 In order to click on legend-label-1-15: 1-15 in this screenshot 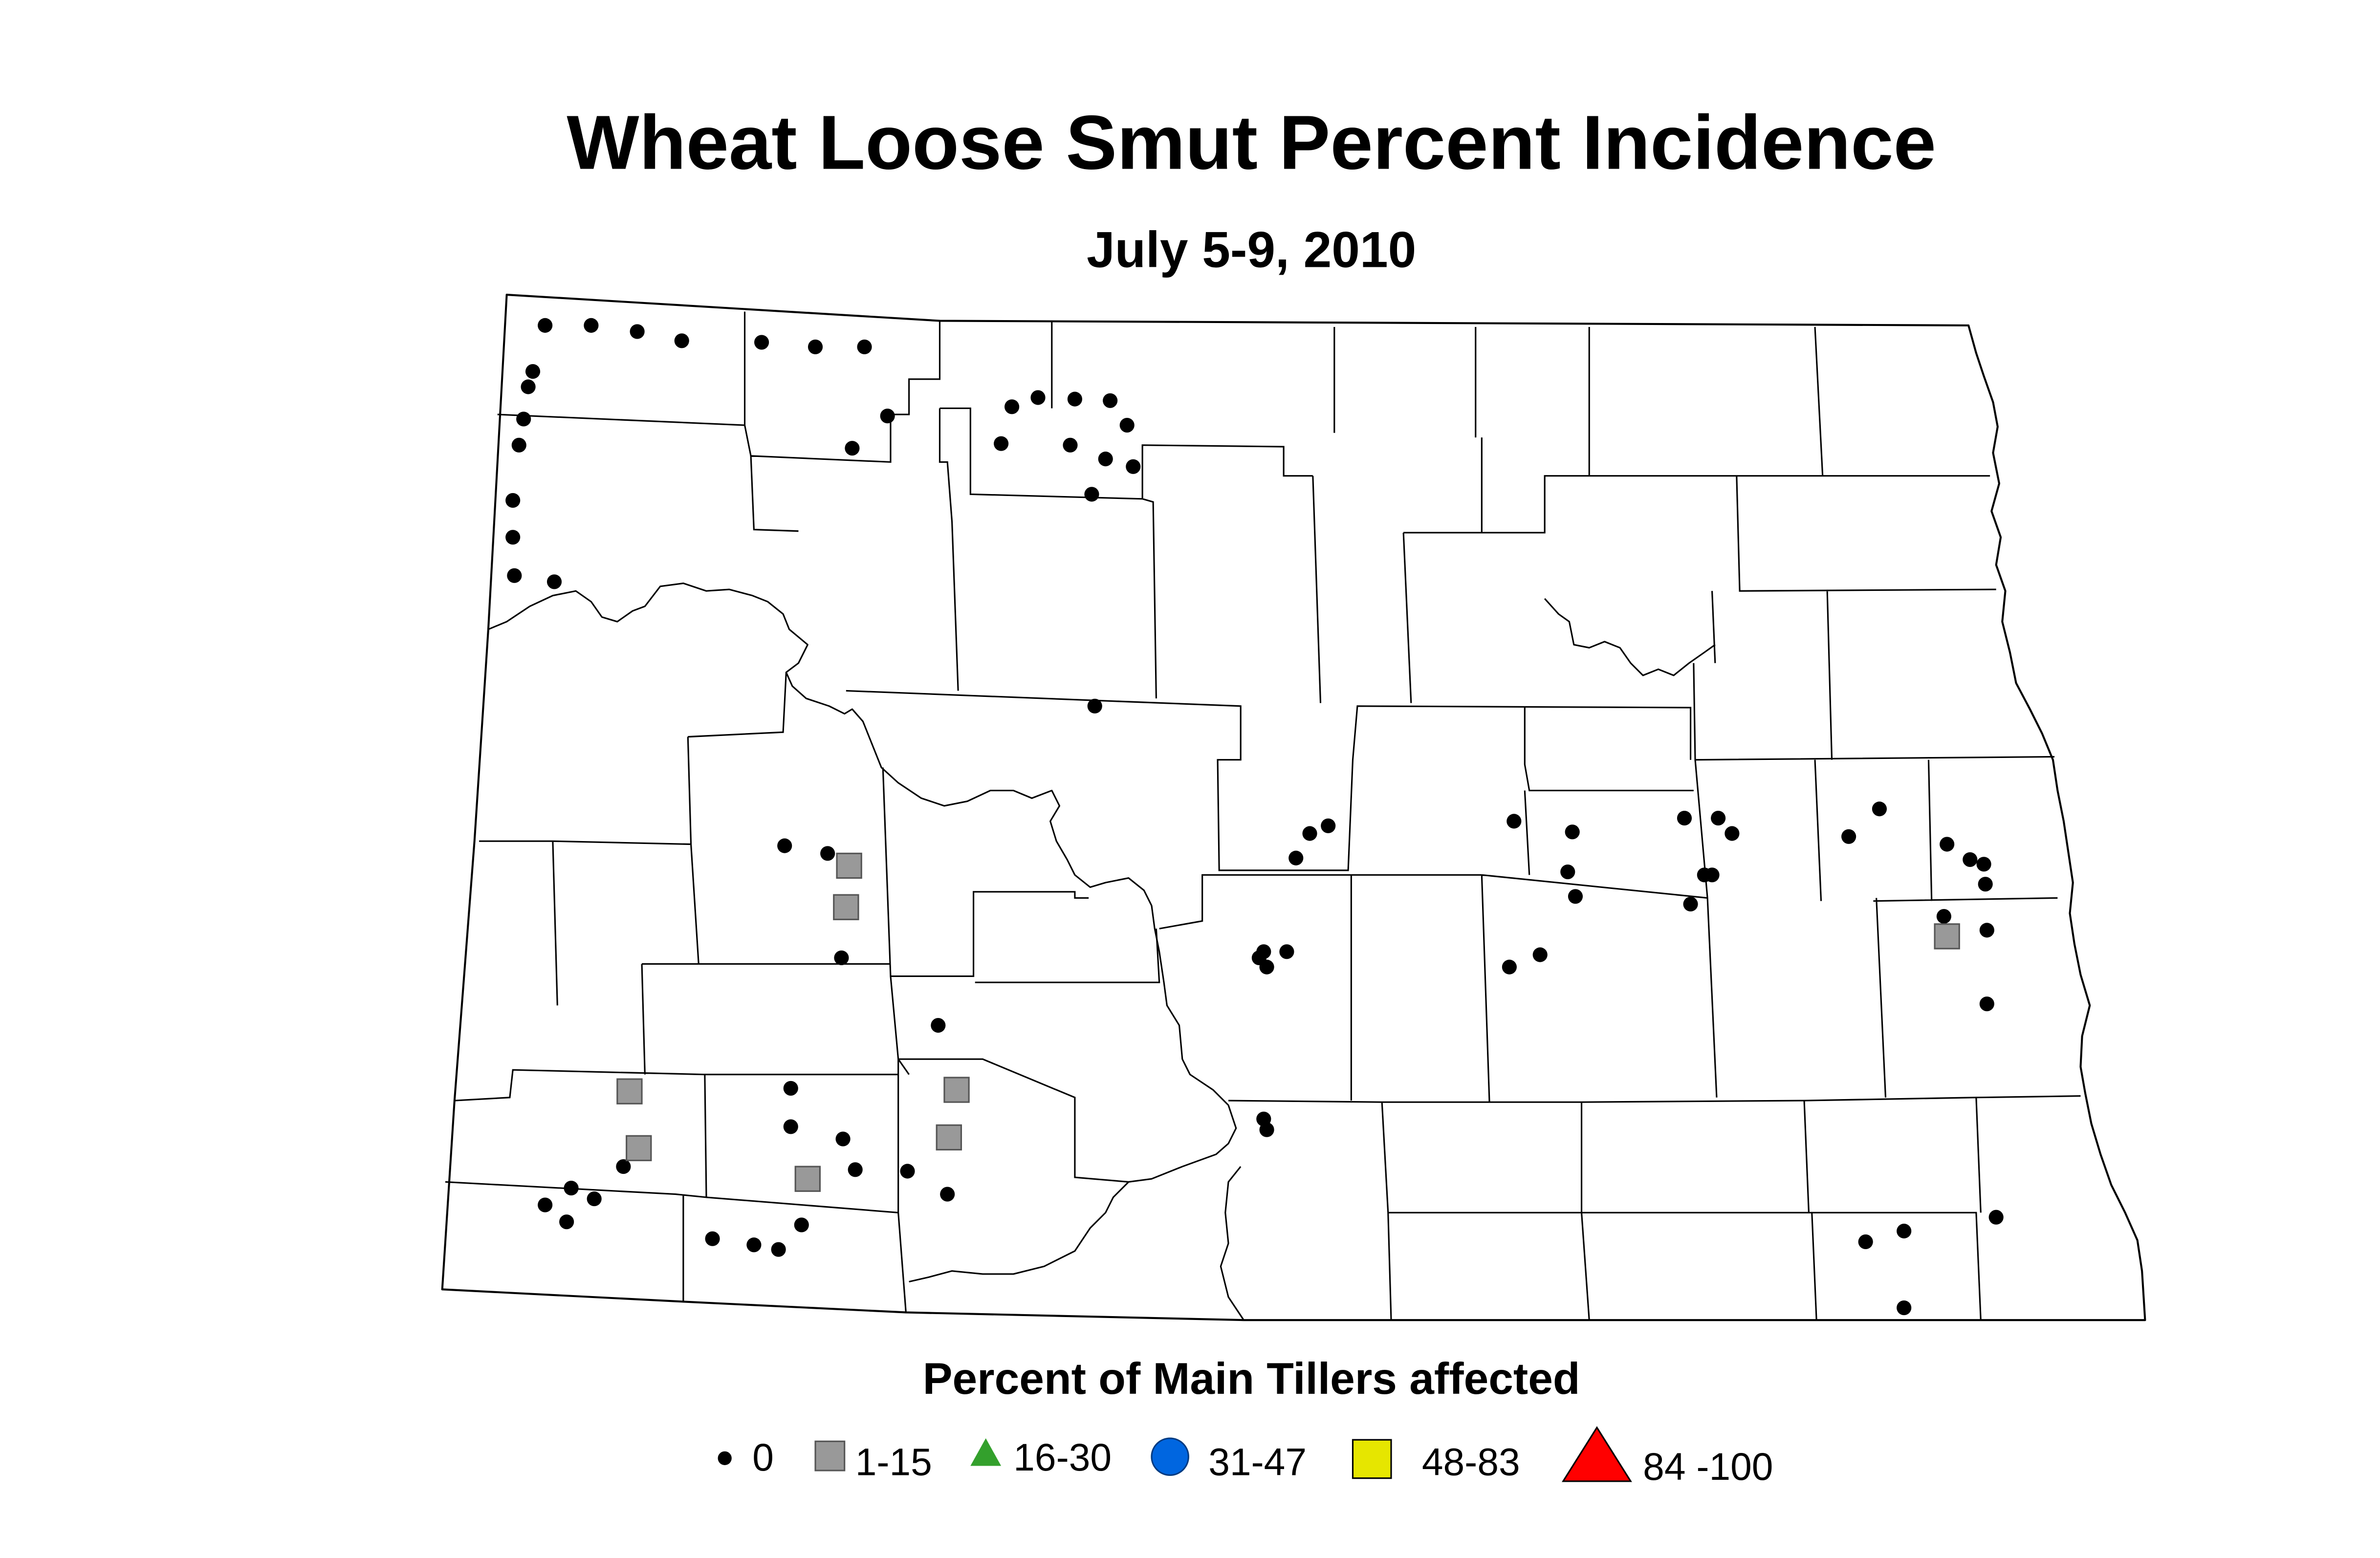, I will do `click(893, 1462)`.